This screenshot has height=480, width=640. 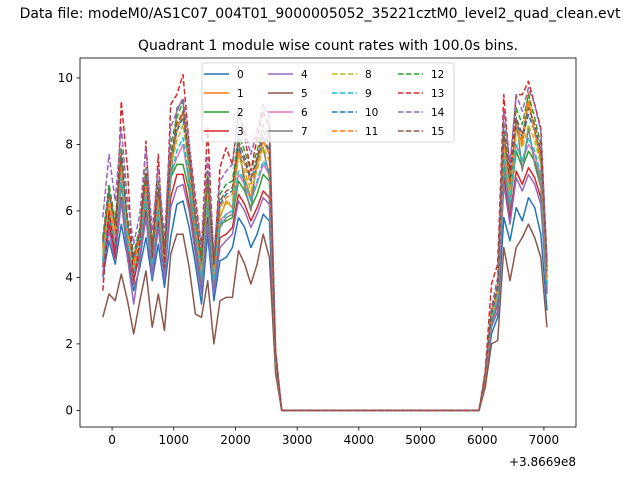 I want to click on y-tick-label: 10, so click(x=65, y=78).